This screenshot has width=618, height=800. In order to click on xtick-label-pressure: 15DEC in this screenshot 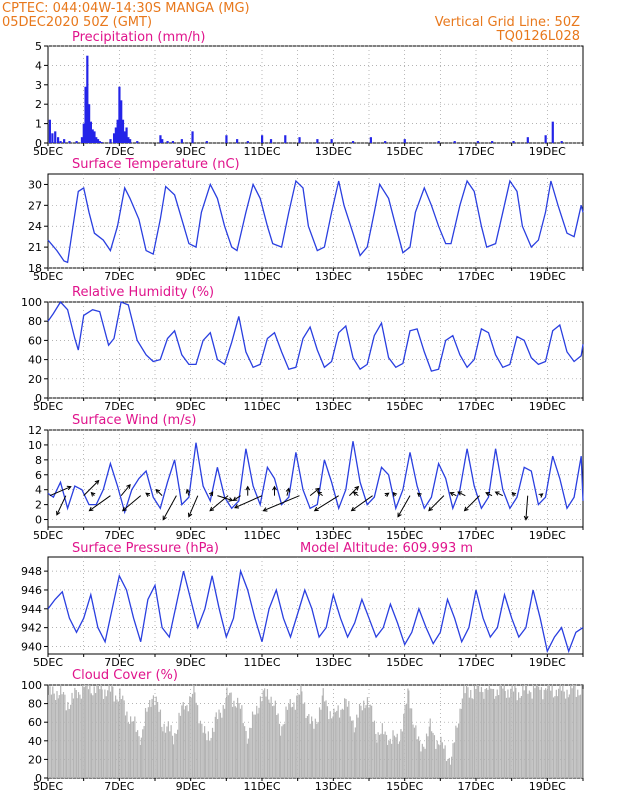, I will do `click(404, 662)`.